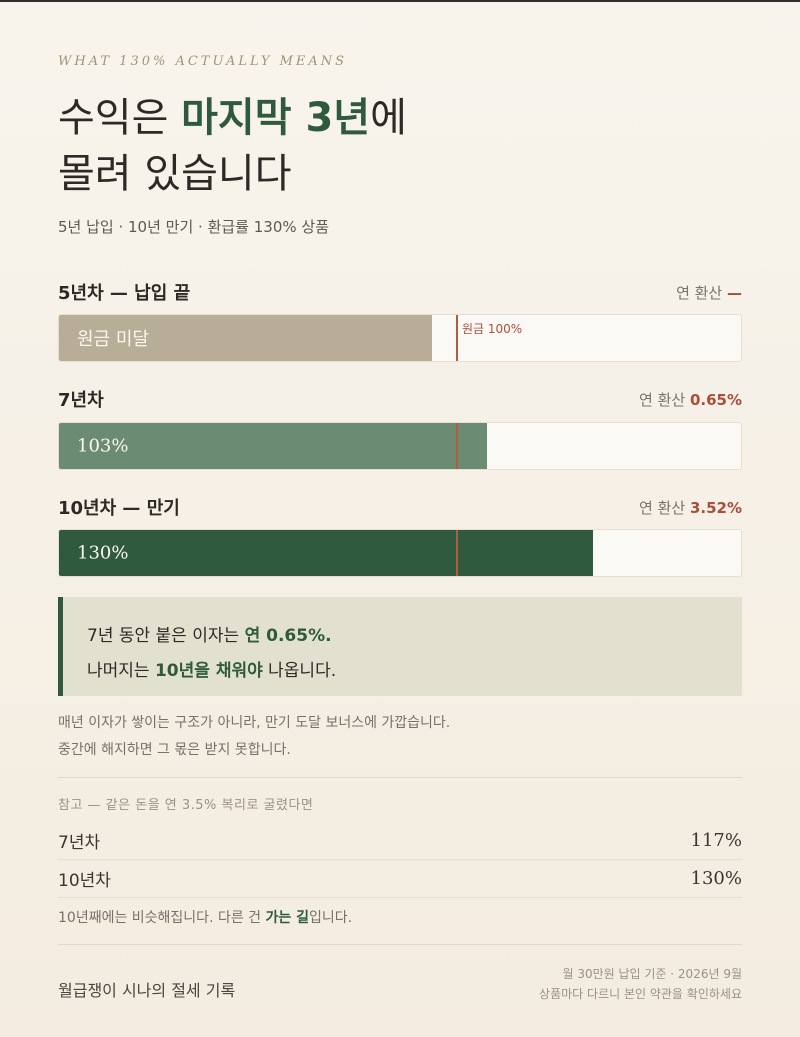 The width and height of the screenshot is (800, 1037). I want to click on reference-note: 10년째에는 비슷해집니다. 다른 건 가는 길입니다., so click(205, 917).